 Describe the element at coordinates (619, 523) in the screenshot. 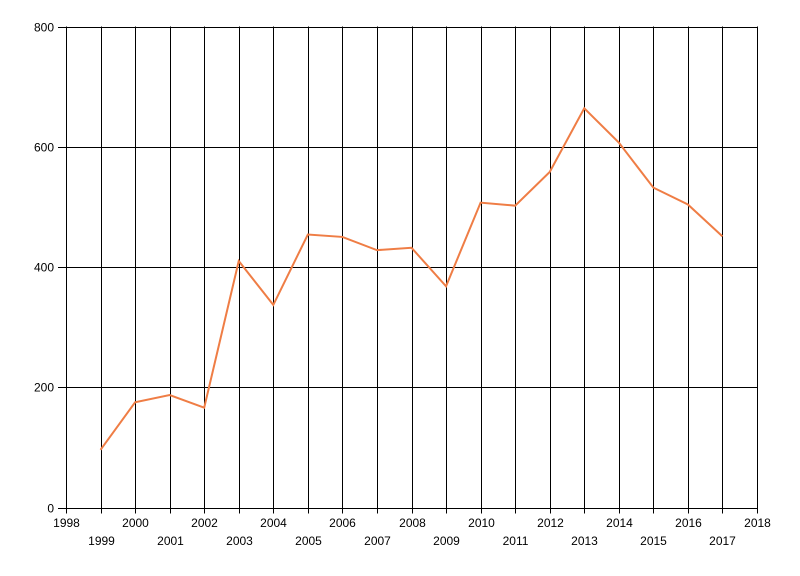

I see `x-tick-label: 2014` at that location.